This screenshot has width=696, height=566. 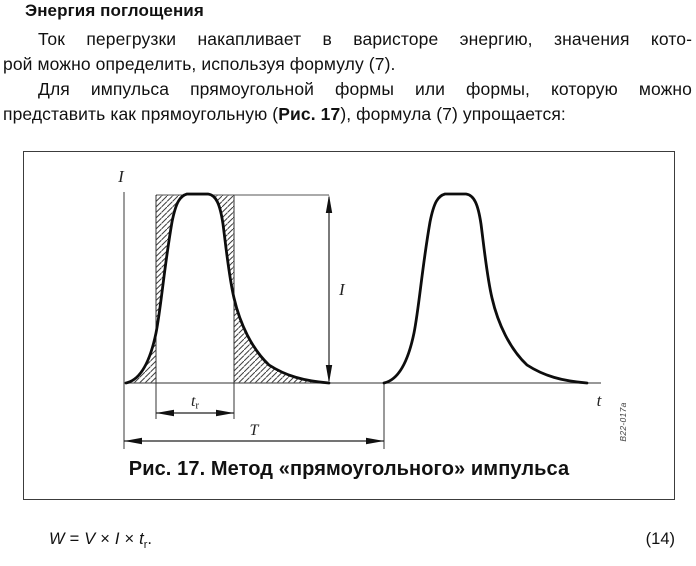 I want to click on period-label: T, so click(x=255, y=430).